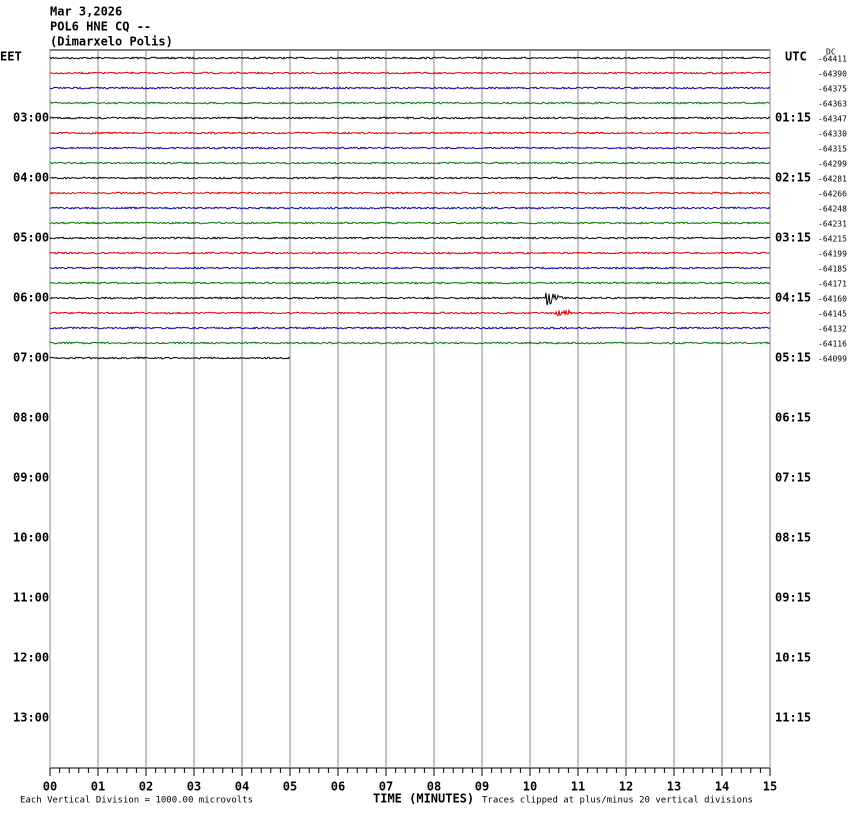 The width and height of the screenshot is (850, 814). Describe the element at coordinates (530, 787) in the screenshot. I see `x-tick-label: 10` at that location.